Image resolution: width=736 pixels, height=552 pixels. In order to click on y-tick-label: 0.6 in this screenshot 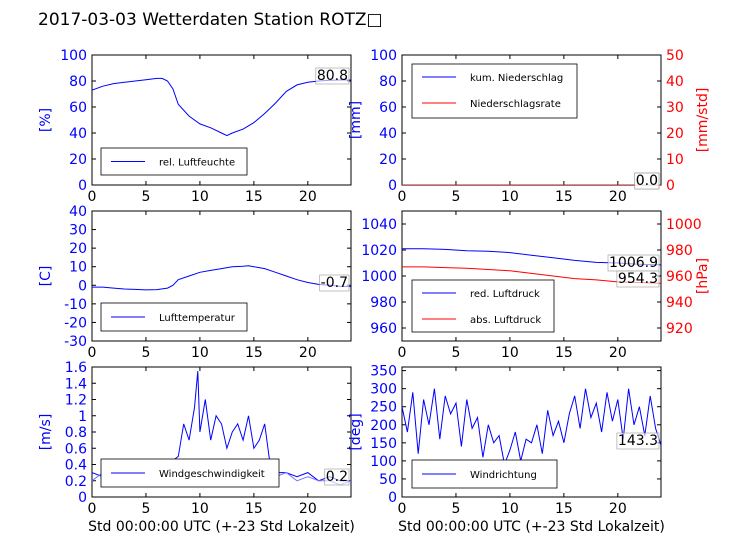, I will do `click(76, 449)`.